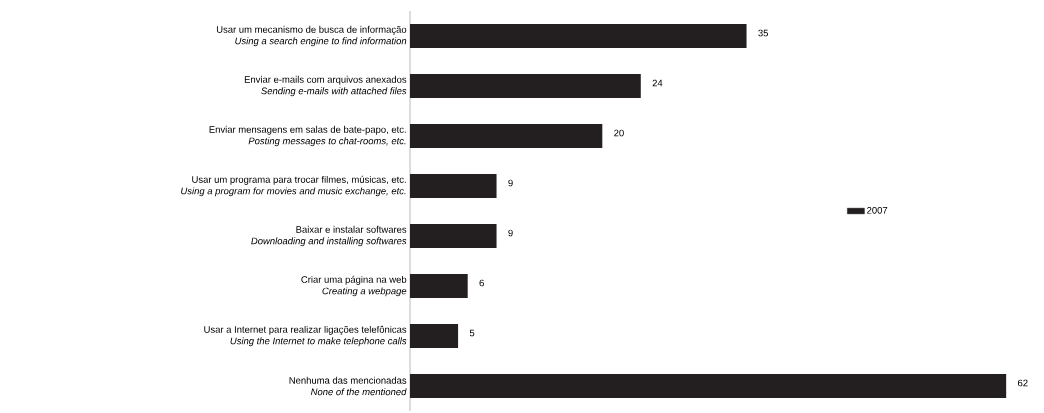 The image size is (1044, 413). I want to click on y-tick-label: Usar um programa para trocar filmes, músicas, etc. Using a program for movies and music exchange, etc., so click(293, 186).